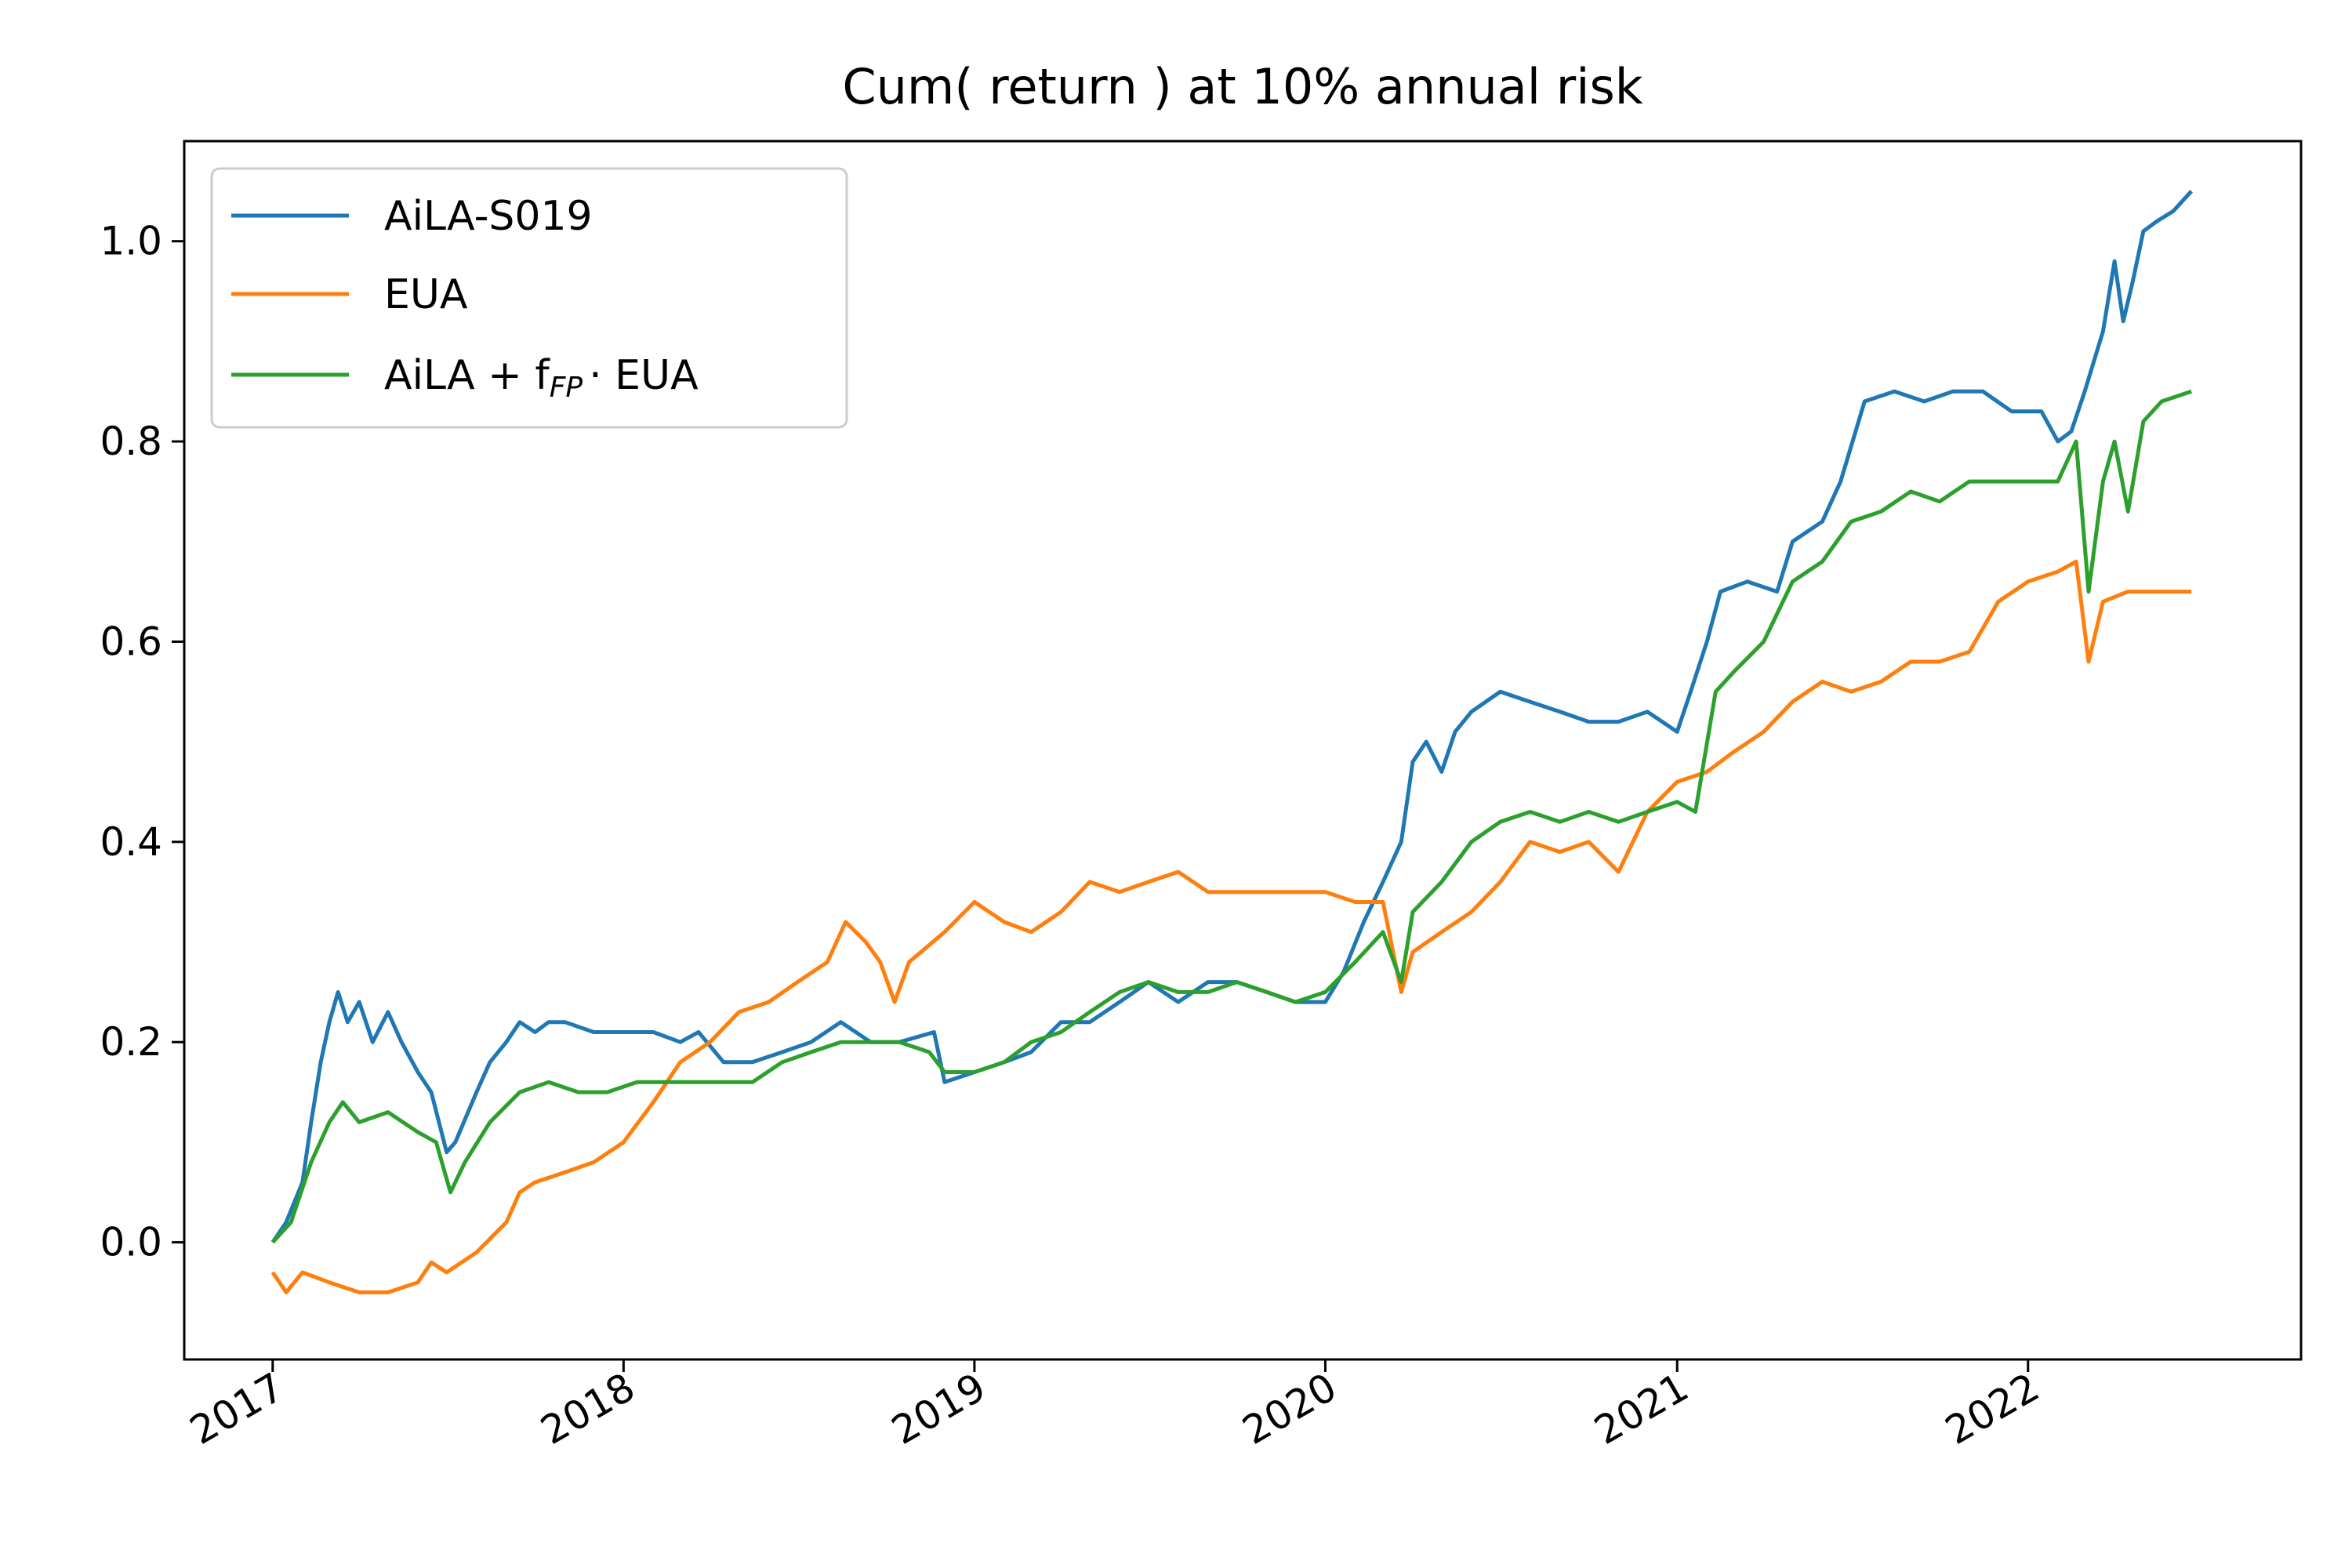  I want to click on y-tick-0.8: 0.8, so click(142, 442).